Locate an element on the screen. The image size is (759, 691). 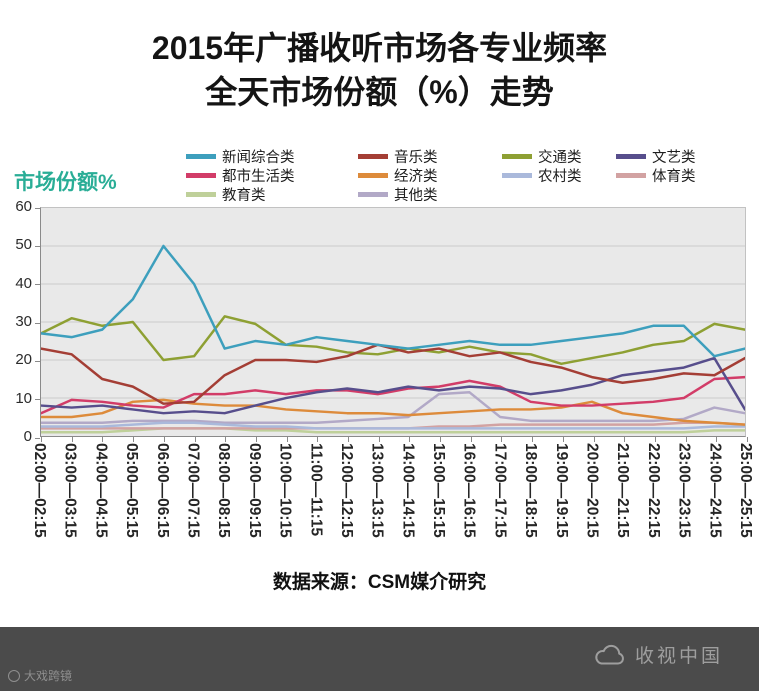
legend-label: 其他类 is located at coordinates (416, 195).